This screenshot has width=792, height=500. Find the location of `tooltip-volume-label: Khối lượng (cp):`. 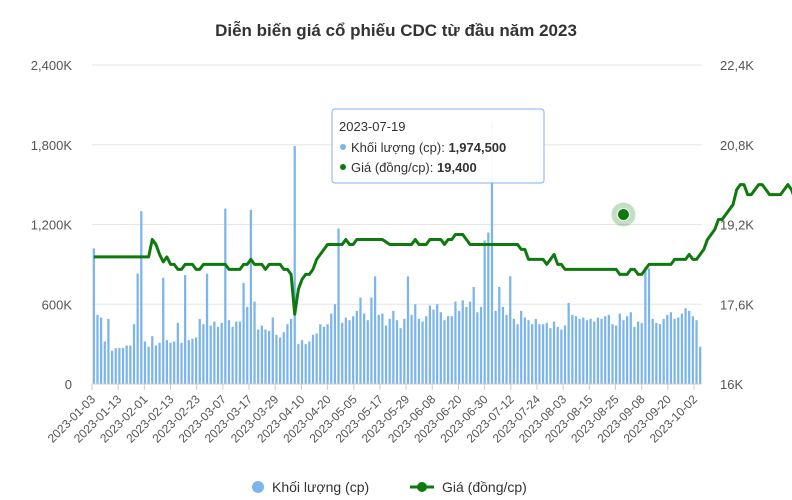

tooltip-volume-label: Khối lượng (cp): is located at coordinates (399, 147).